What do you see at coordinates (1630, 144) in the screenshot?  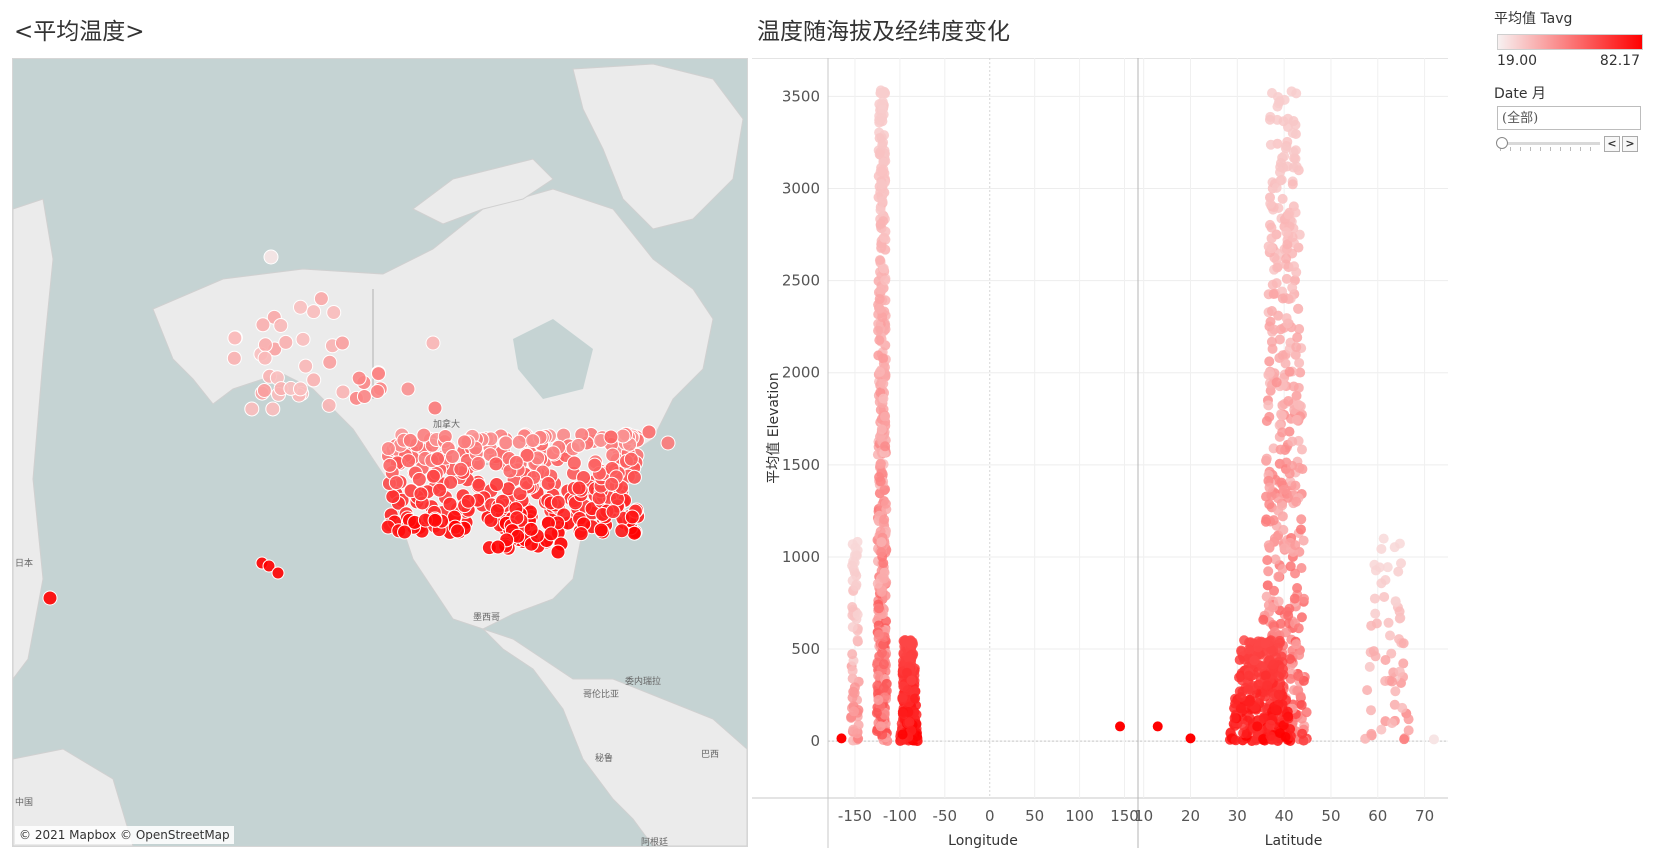 I see `chevron-right-icon: >` at bounding box center [1630, 144].